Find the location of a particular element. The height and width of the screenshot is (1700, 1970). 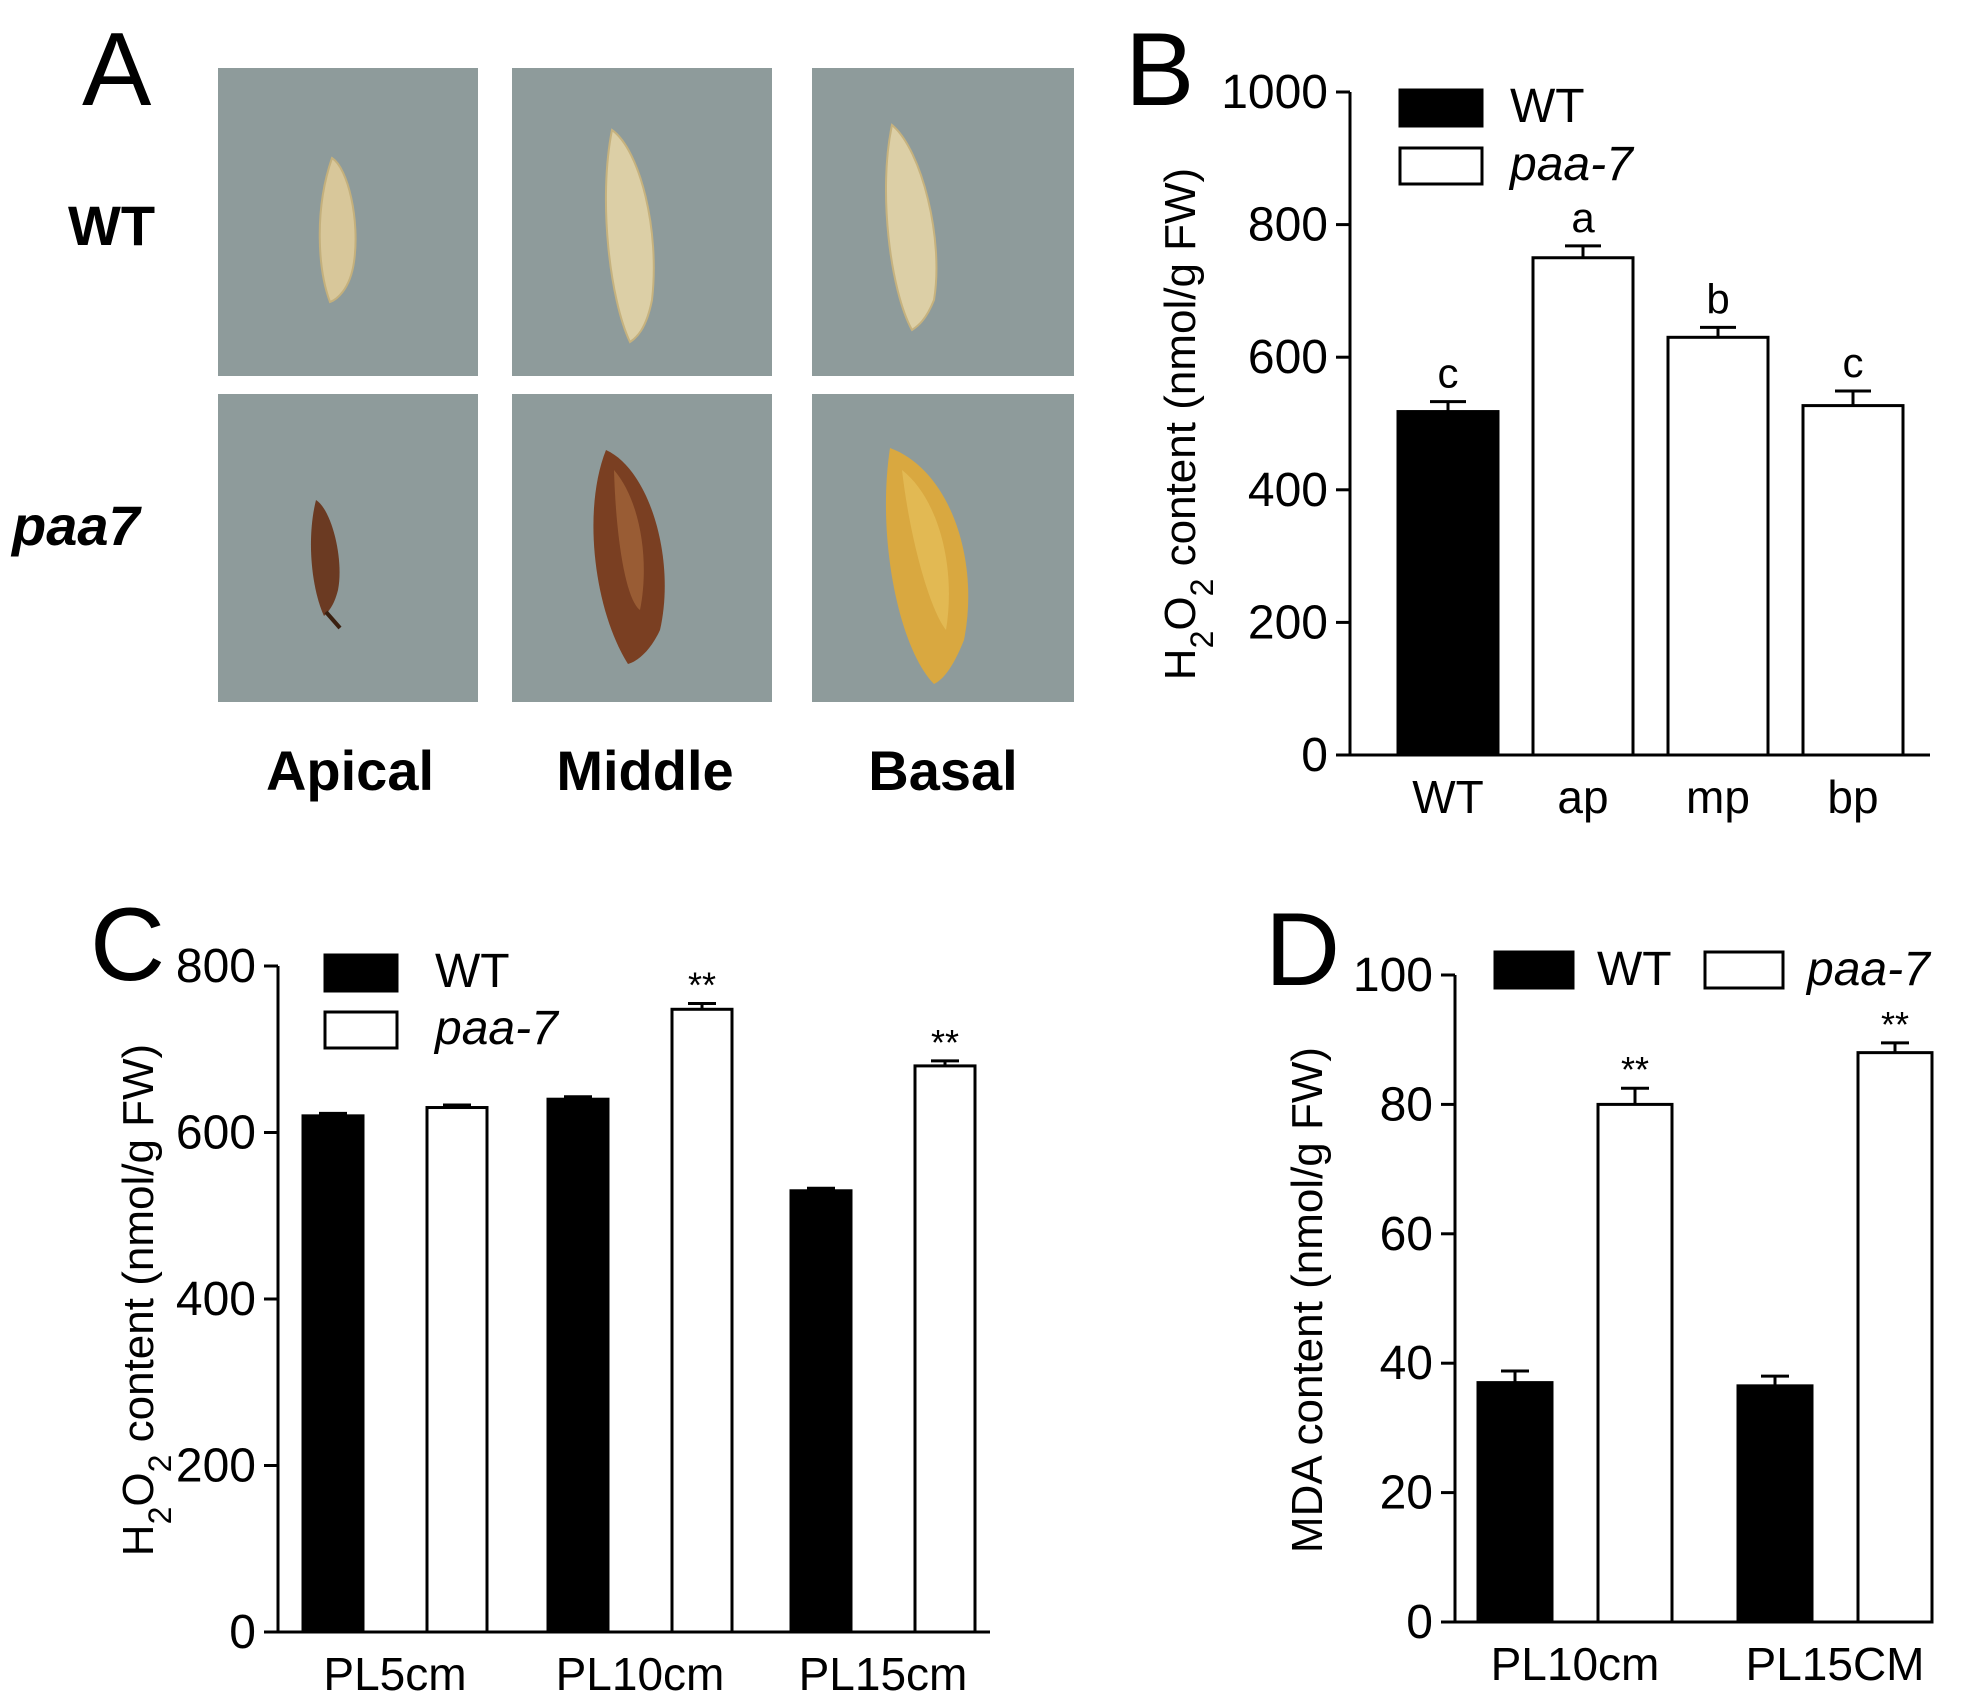

x-tick-label: ap is located at coordinates (1582, 797).